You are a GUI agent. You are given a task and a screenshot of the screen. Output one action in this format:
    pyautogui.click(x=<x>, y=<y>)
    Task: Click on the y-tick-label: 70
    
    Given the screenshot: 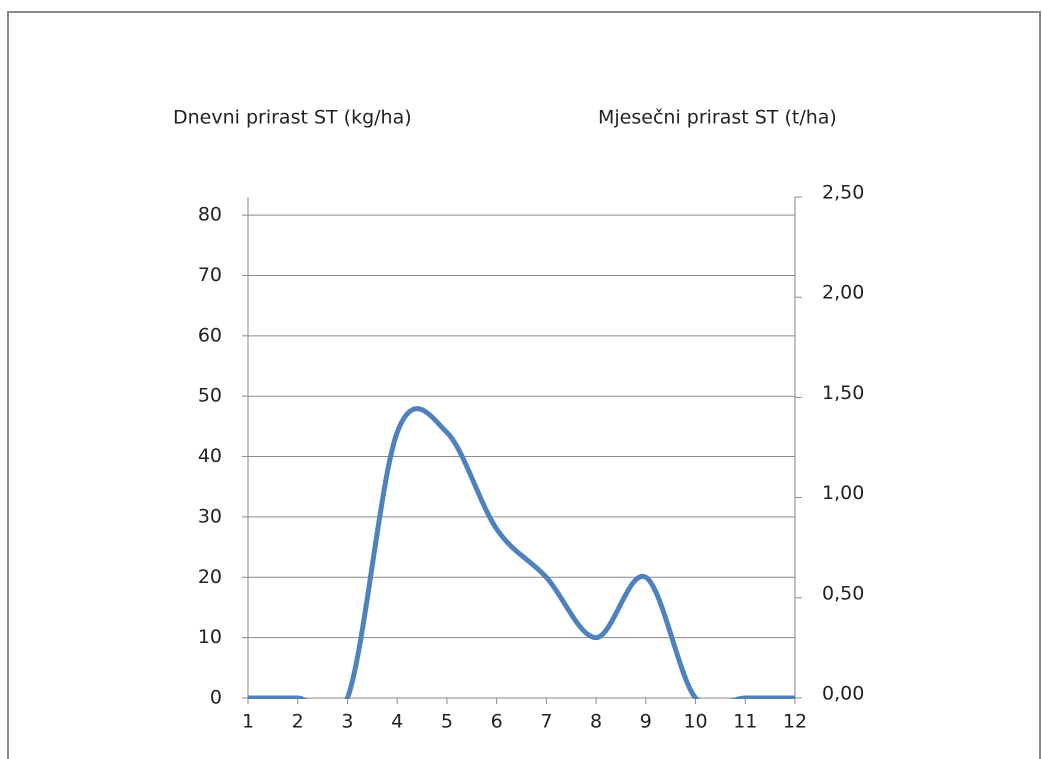 What is the action you would take?
    pyautogui.click(x=210, y=275)
    